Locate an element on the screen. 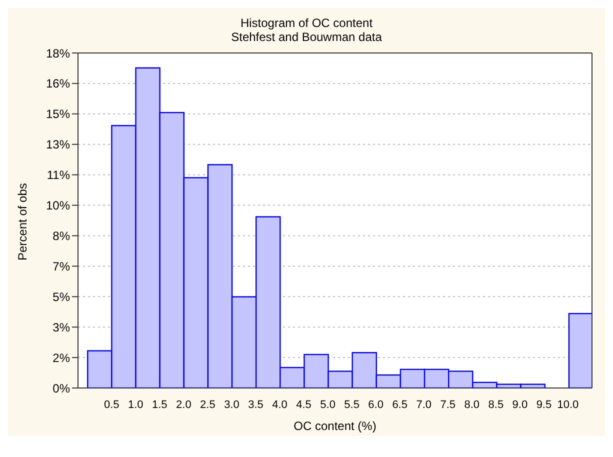 The width and height of the screenshot is (613, 457). y-axis-title: Percent of obs is located at coordinates (22, 221).